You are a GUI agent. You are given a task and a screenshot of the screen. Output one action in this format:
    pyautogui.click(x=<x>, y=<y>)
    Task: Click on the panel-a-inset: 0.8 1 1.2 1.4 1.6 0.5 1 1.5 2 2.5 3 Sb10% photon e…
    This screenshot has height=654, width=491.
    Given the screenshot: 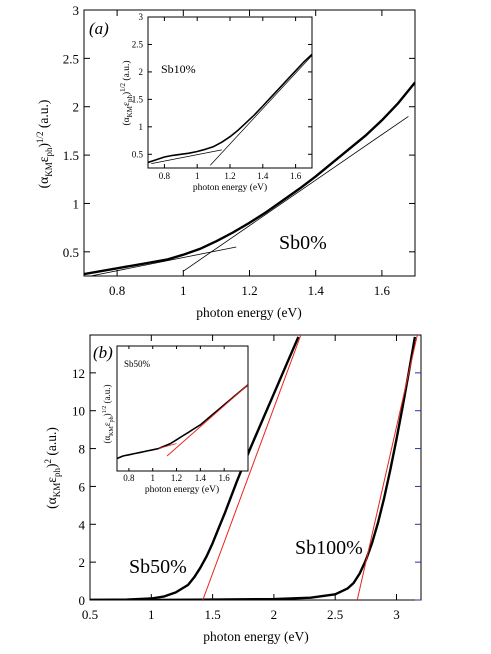 What is the action you would take?
    pyautogui.click(x=216, y=102)
    